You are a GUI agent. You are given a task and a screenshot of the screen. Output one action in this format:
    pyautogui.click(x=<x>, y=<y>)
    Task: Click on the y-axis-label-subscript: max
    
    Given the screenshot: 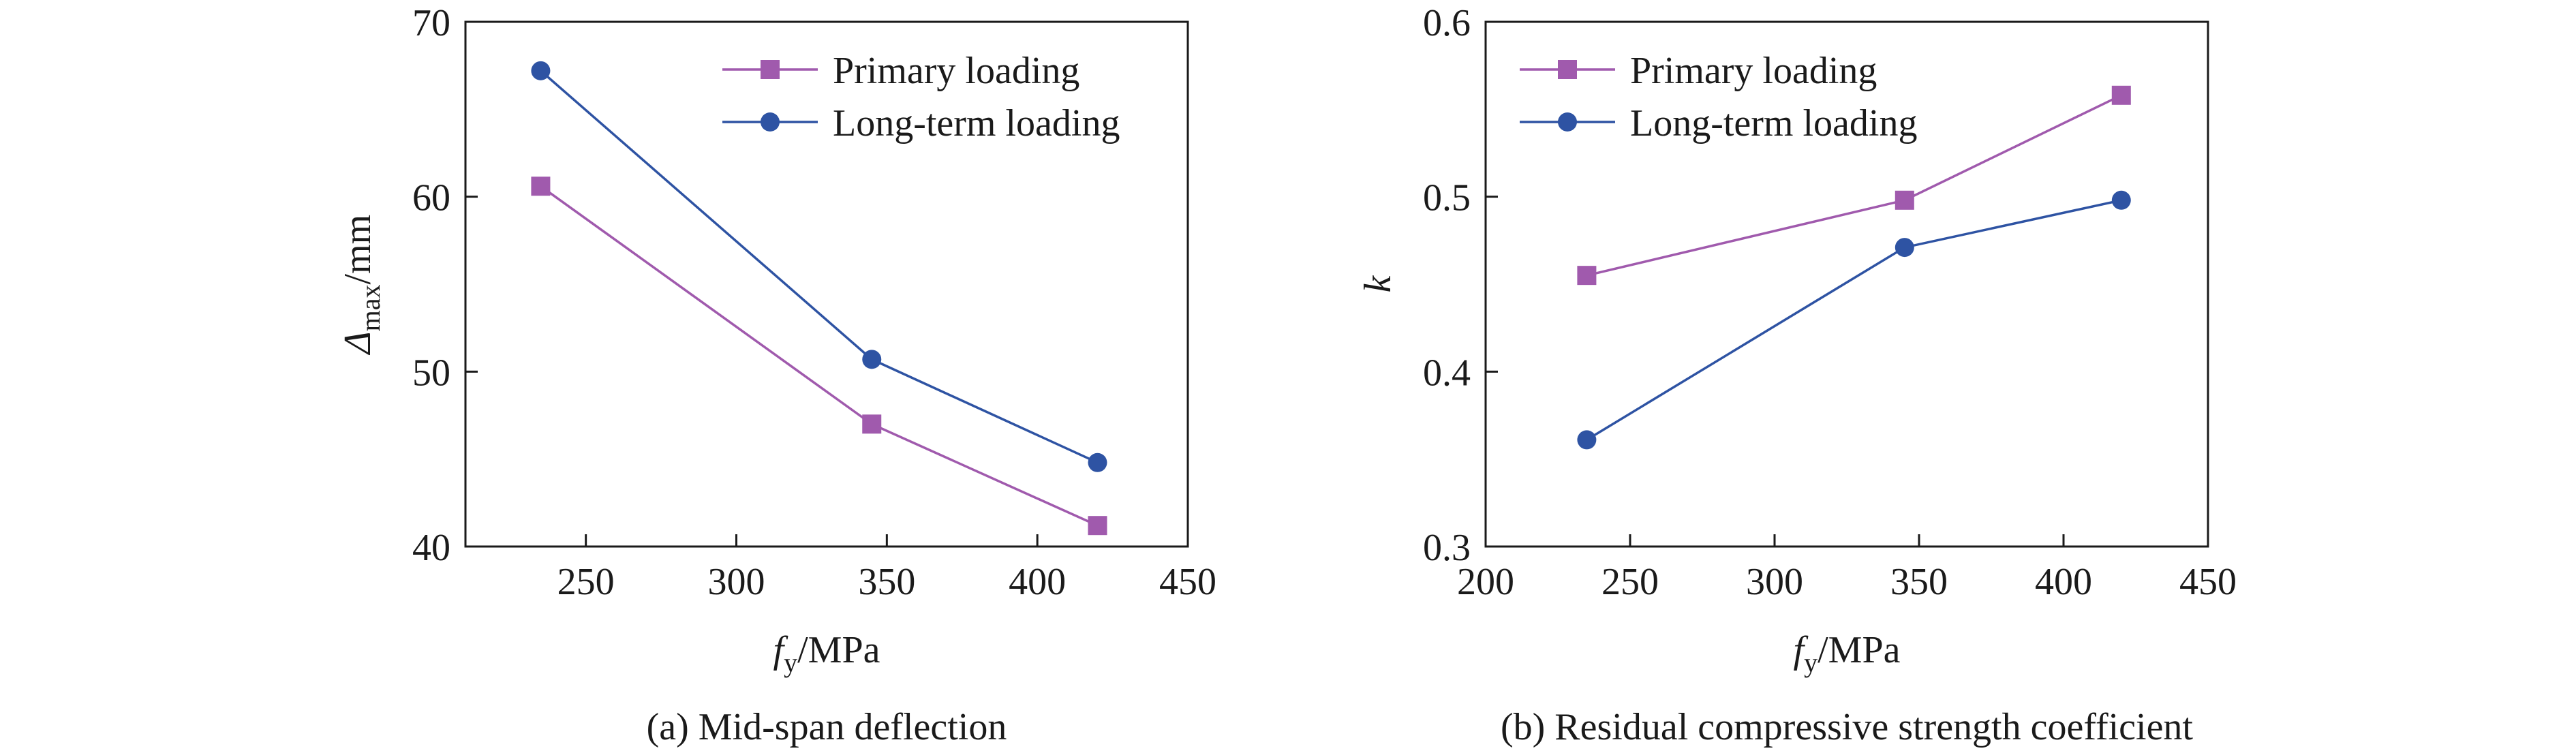 What is the action you would take?
    pyautogui.click(x=371, y=307)
    